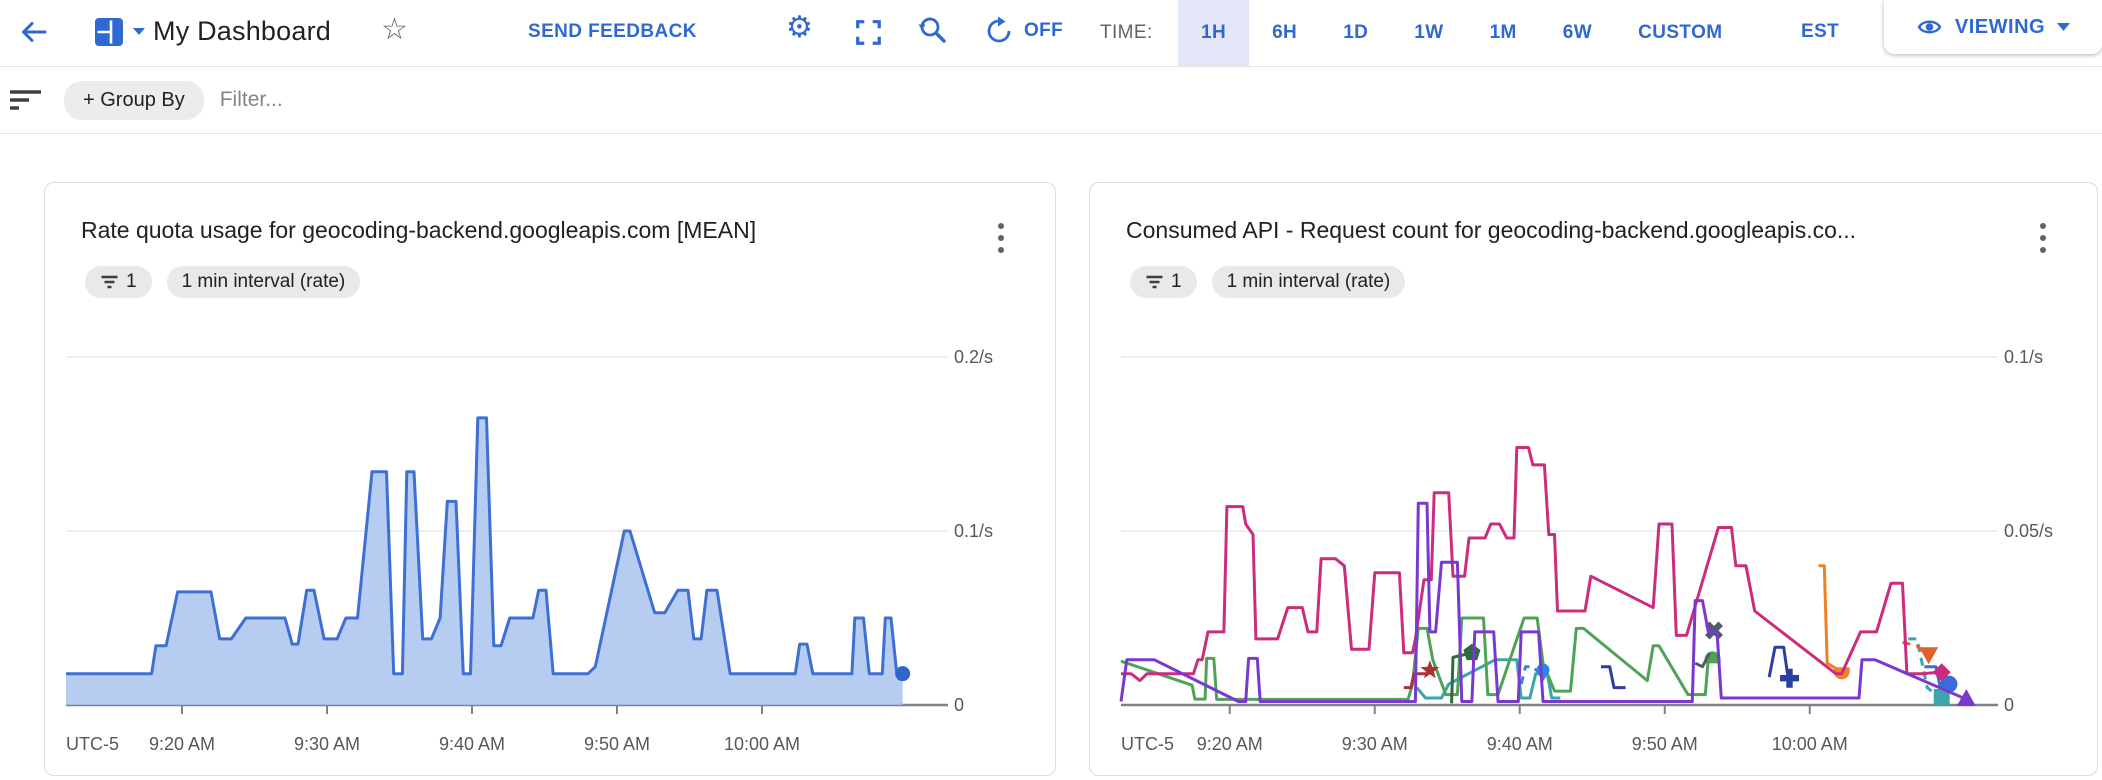 The height and width of the screenshot is (780, 2102). I want to click on latest-point-dot, so click(903, 674).